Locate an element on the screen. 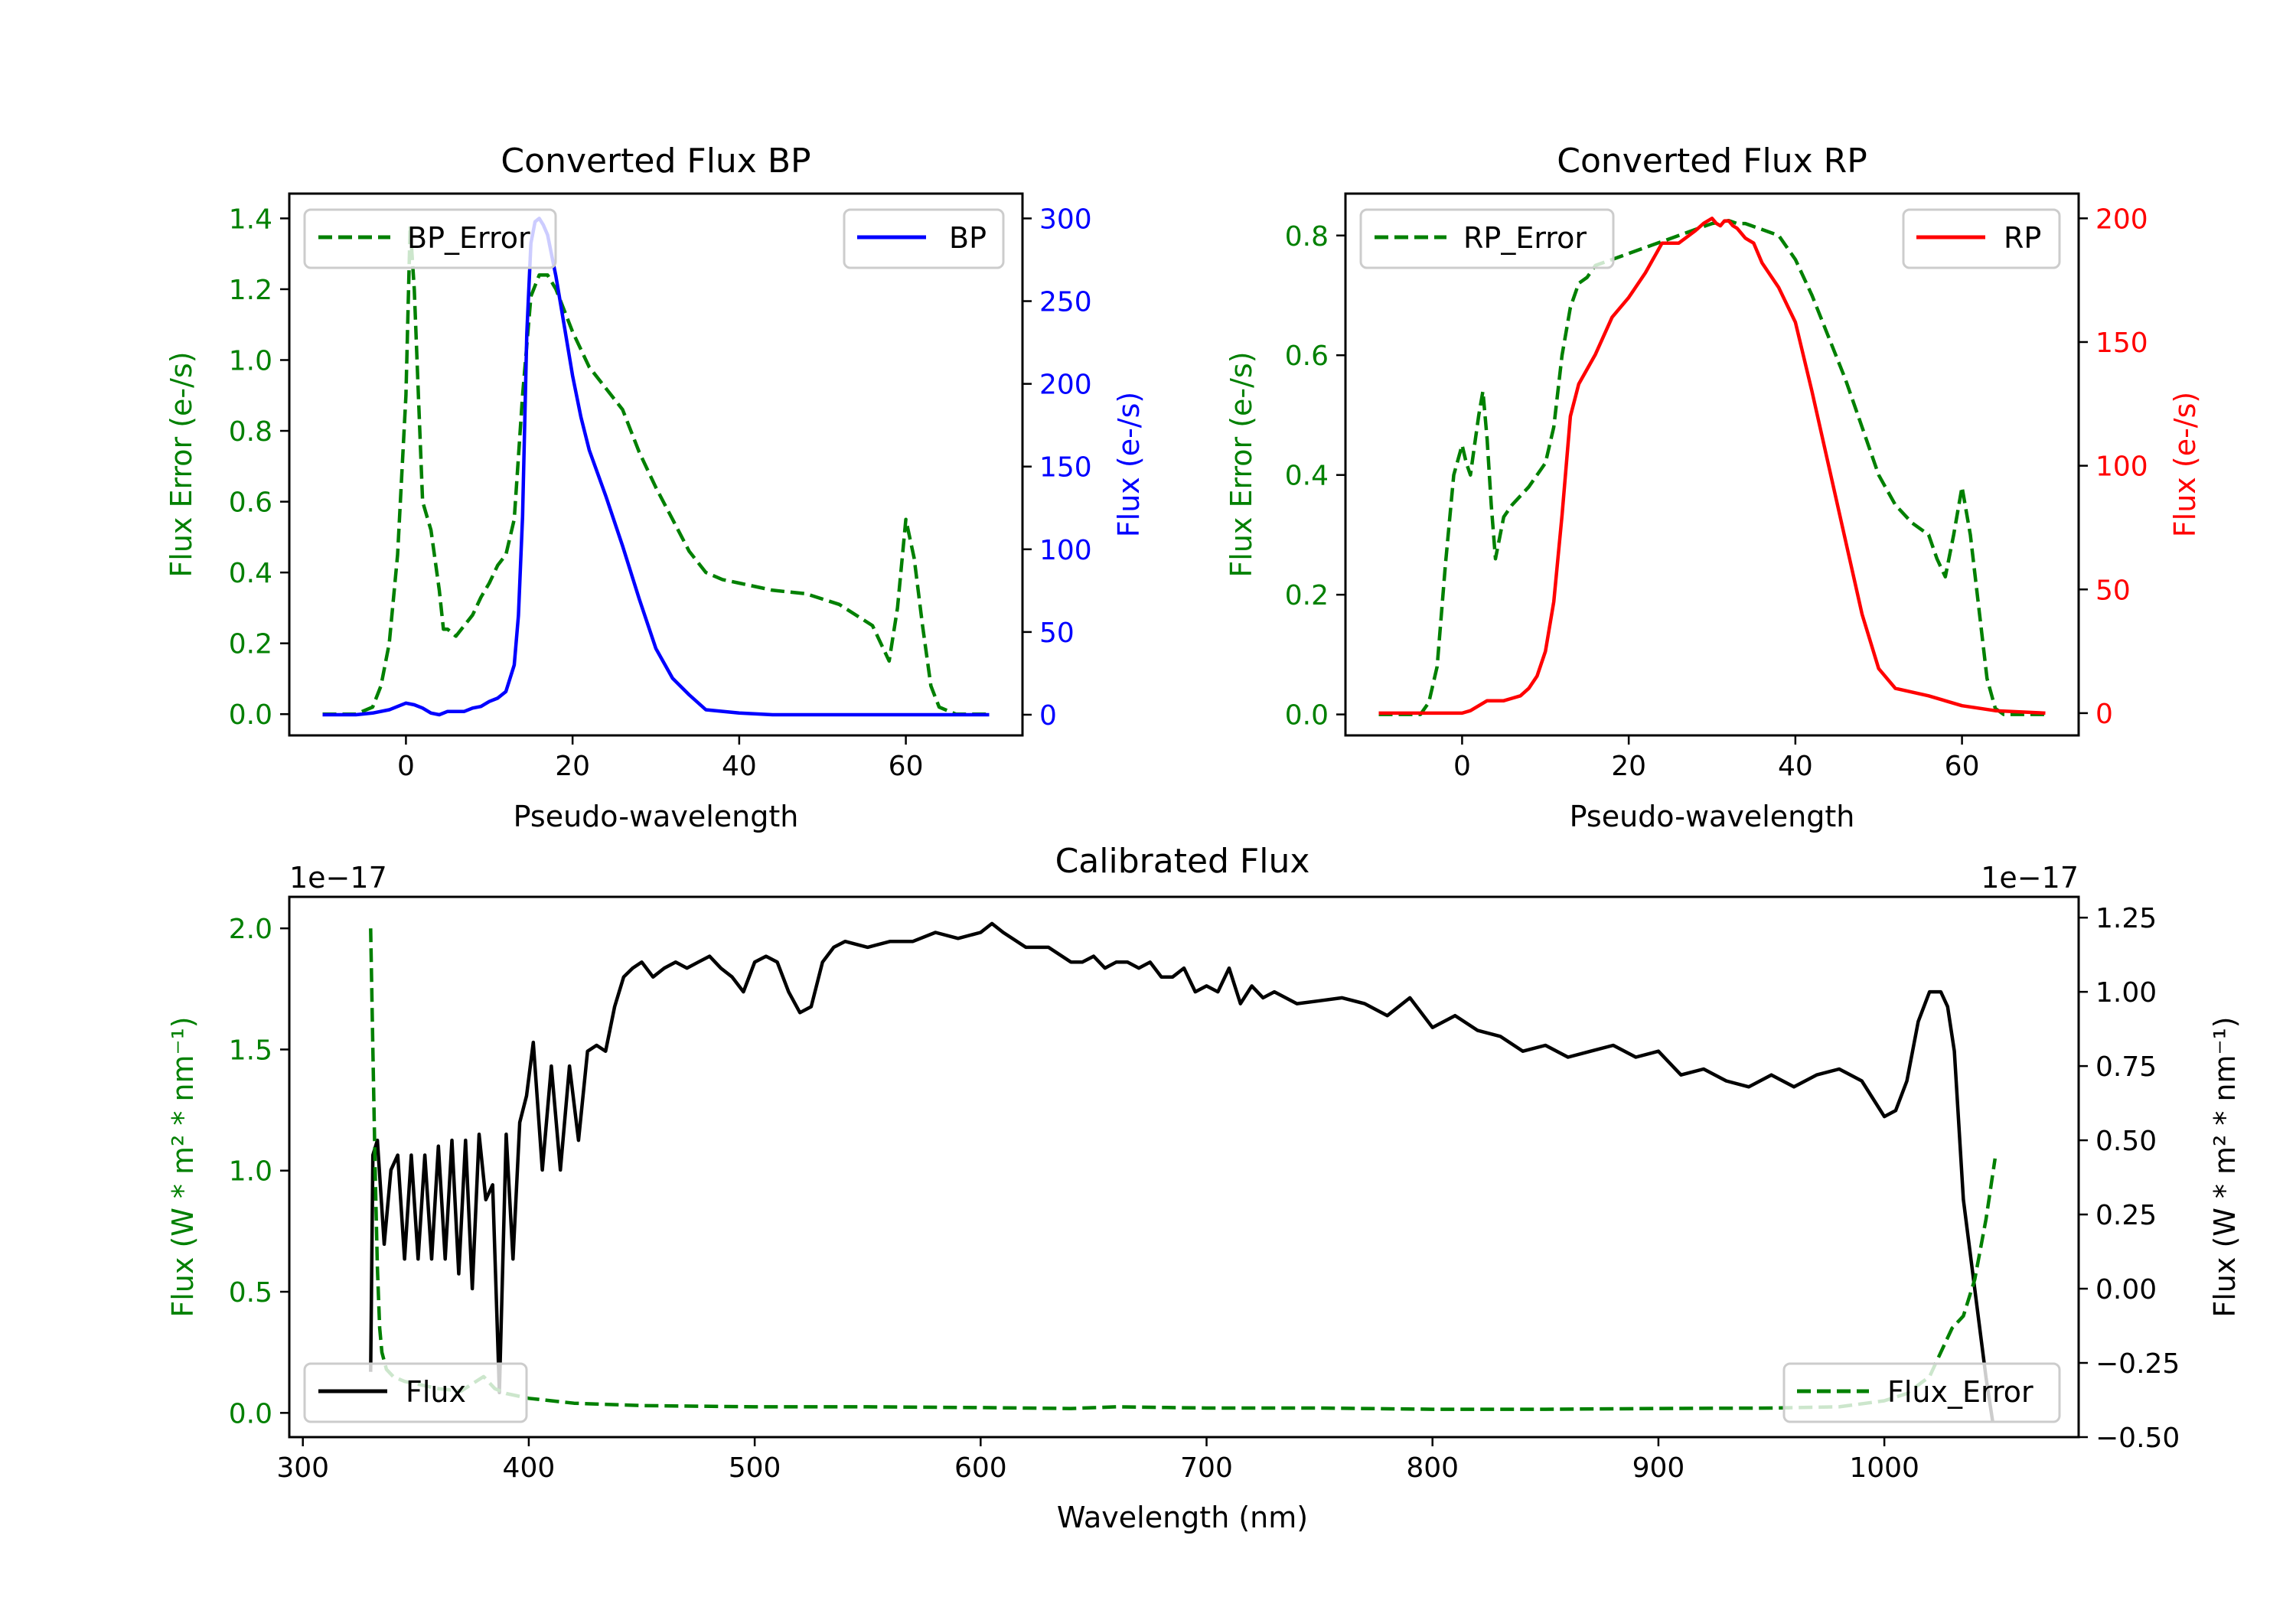  calibrated-y-right-tick-label: −0.50 is located at coordinates (2137, 1438).